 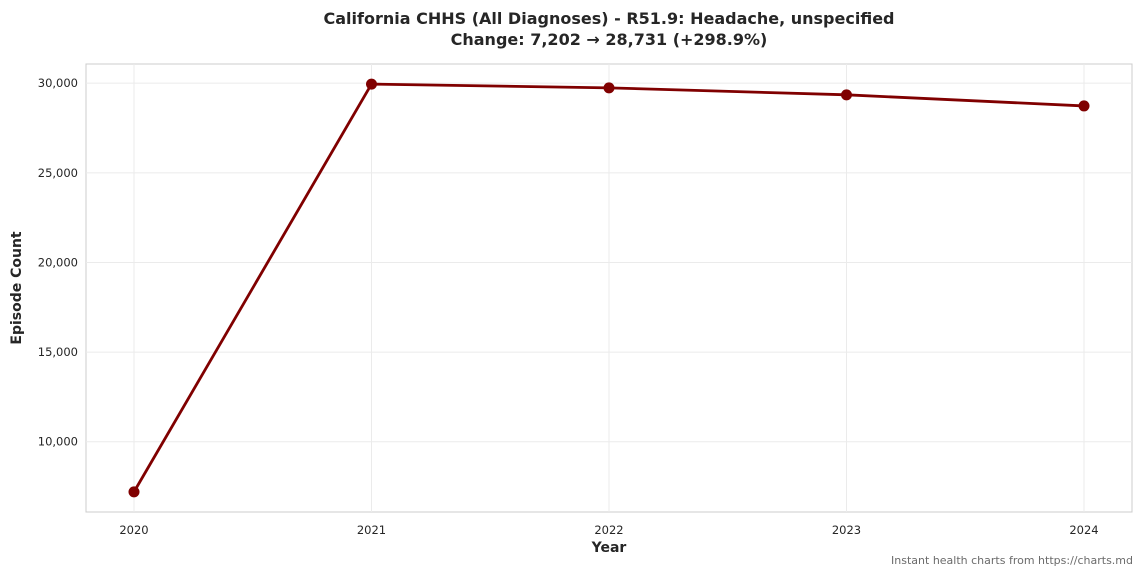 I want to click on x-tick-label: 2021, so click(x=371, y=530).